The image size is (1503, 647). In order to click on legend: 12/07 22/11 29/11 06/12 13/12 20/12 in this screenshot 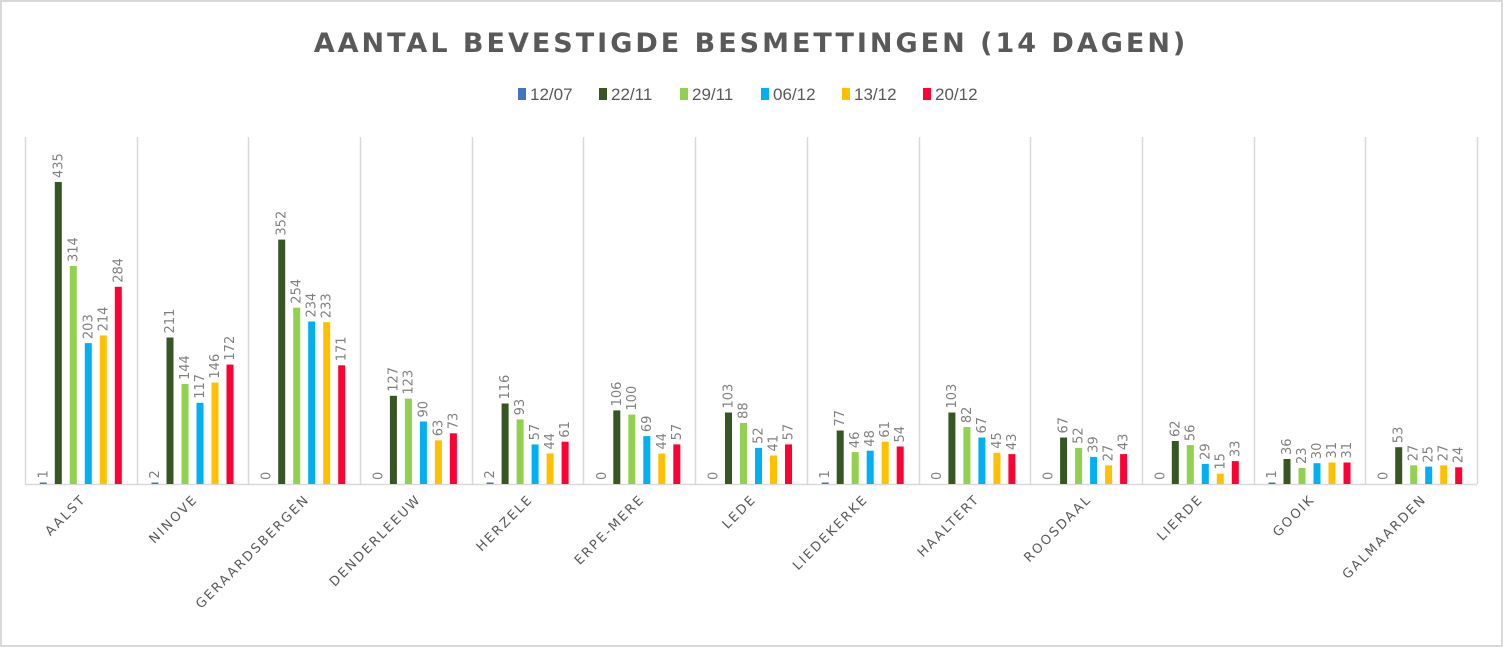, I will do `click(748, 94)`.